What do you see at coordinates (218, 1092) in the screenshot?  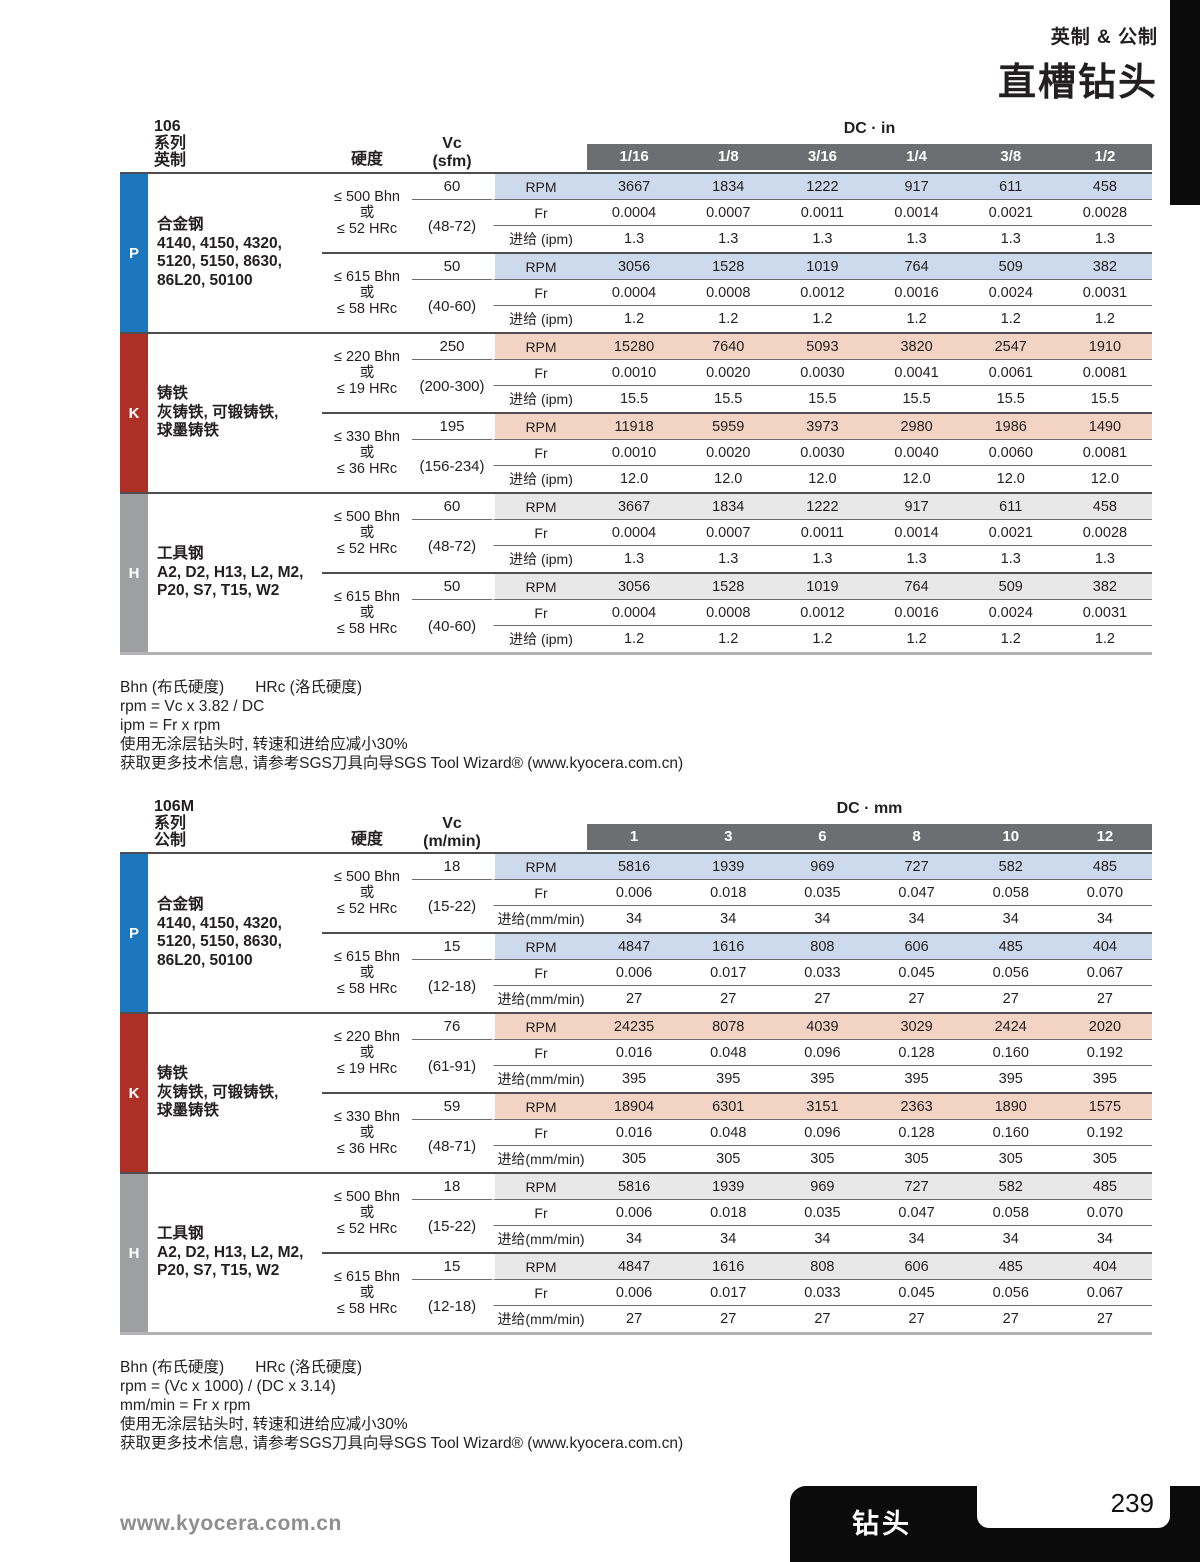 I see `material-grades-line: 灰铸铁, 可锻铸铁,` at bounding box center [218, 1092].